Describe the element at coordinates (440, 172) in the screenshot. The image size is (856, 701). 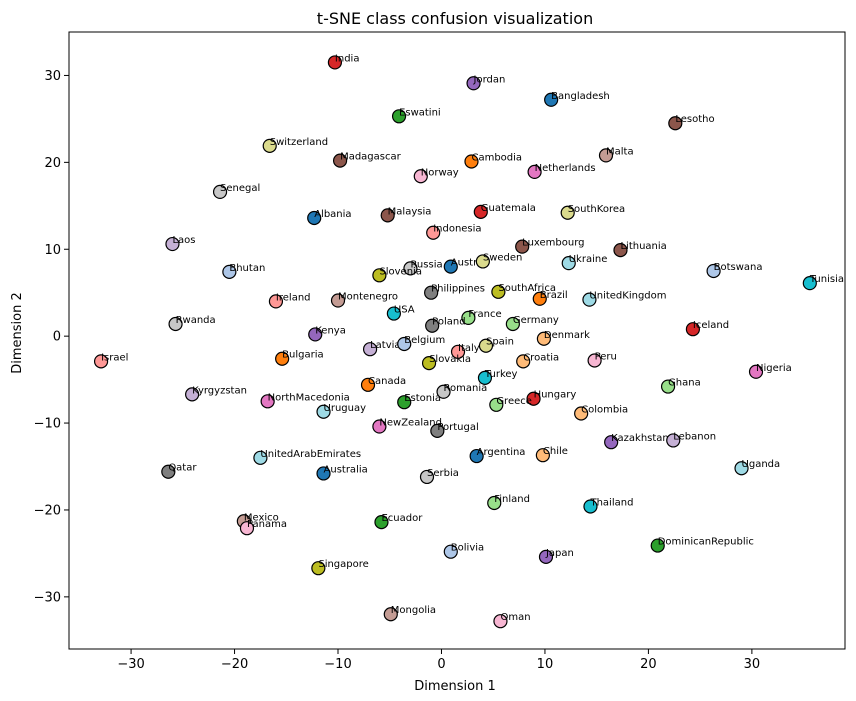
I see `data-point-label: Norway` at that location.